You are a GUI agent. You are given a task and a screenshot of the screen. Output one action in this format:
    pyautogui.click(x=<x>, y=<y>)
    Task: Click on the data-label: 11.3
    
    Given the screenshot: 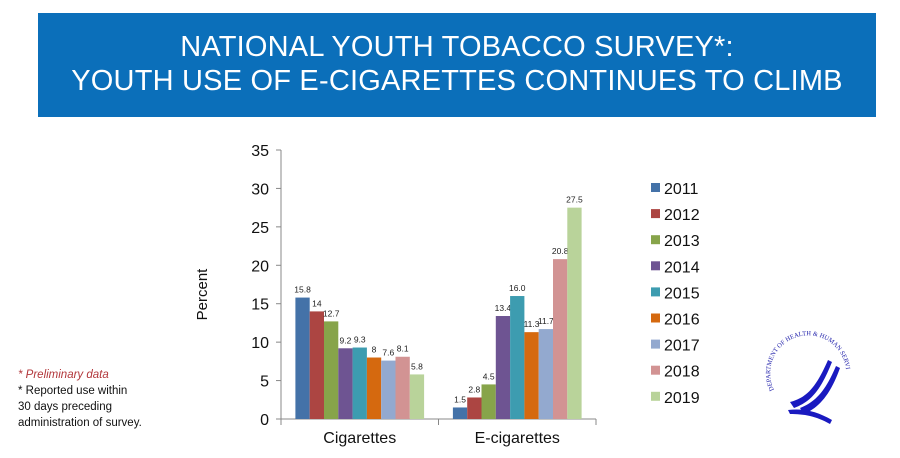 What is the action you would take?
    pyautogui.click(x=532, y=324)
    